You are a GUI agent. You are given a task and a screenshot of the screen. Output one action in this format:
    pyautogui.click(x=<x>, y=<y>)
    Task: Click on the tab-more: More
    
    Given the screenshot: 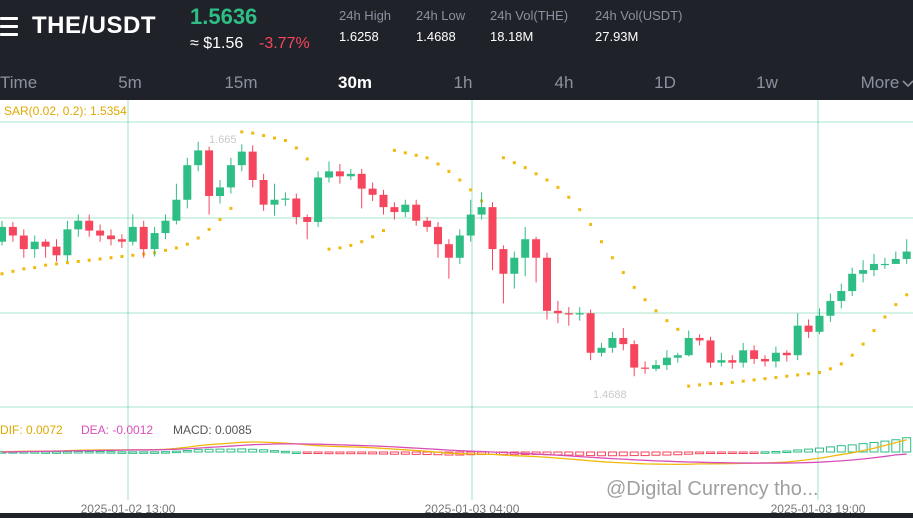 What is the action you would take?
    pyautogui.click(x=880, y=82)
    